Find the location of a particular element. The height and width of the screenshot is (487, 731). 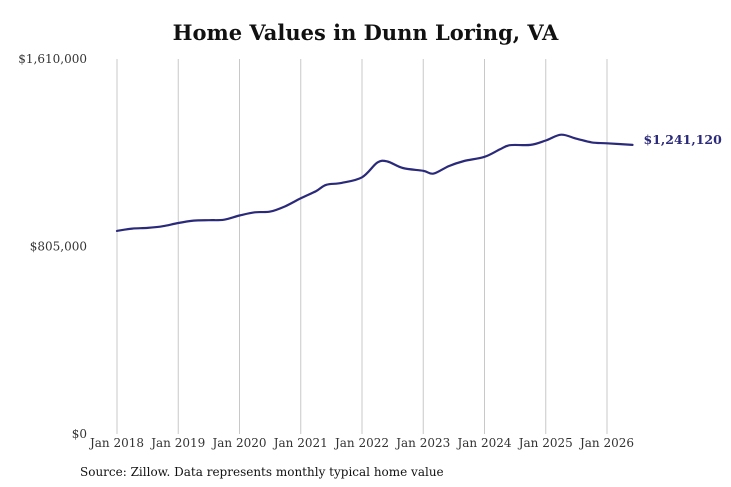

y-tick-label: $0 is located at coordinates (79, 434).